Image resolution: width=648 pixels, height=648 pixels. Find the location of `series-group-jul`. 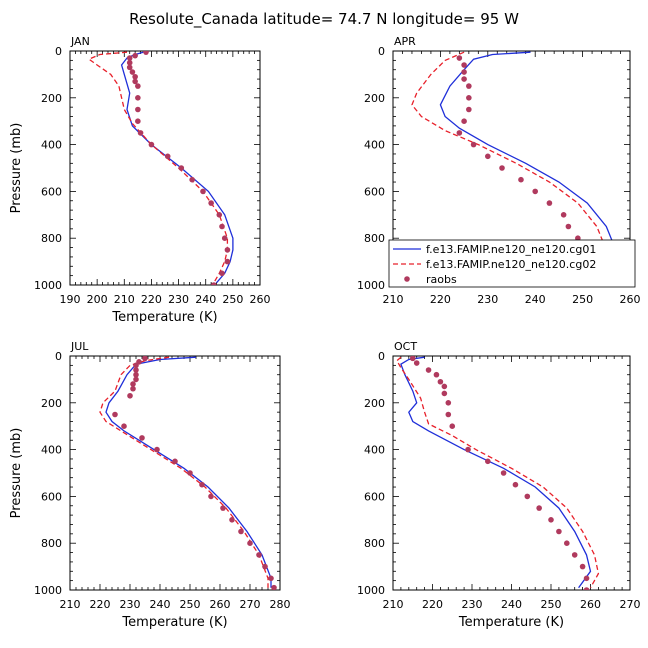

series-group-jul is located at coordinates (188, 473).